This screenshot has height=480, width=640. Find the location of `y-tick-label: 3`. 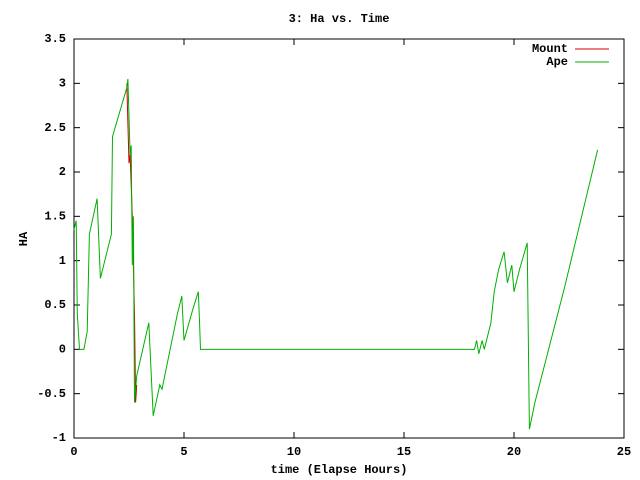

y-tick-label: 3 is located at coordinates (62, 84).